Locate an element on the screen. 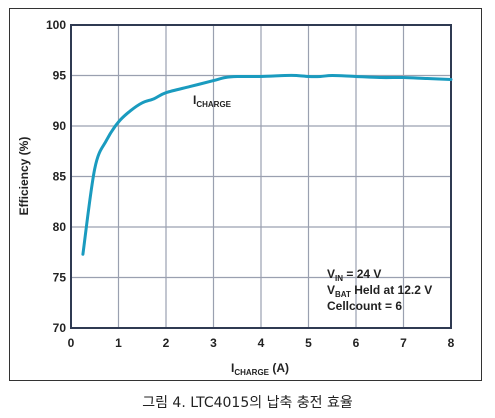 This screenshot has height=418, width=495. y-tick-label: 70 is located at coordinates (60, 328).